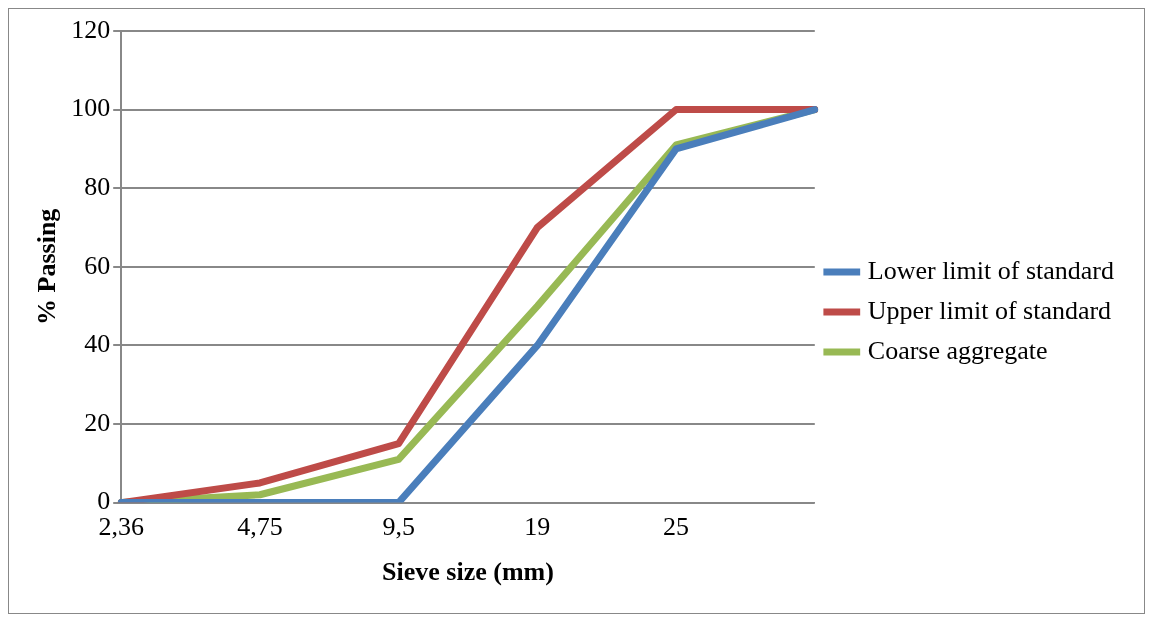  Describe the element at coordinates (676, 527) in the screenshot. I see `x-tick-label: 25` at that location.